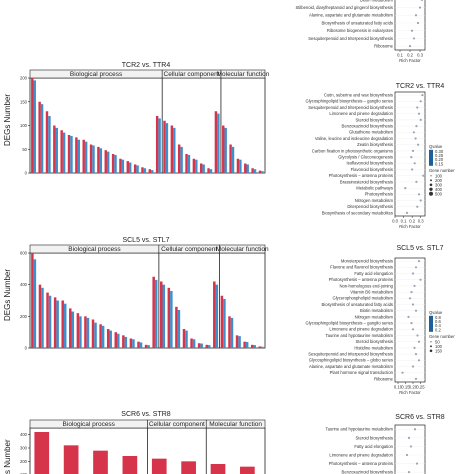 This screenshot has height=474, width=474. Describe the element at coordinates (372, 169) in the screenshot. I see `pathway-label: Flavonoid biosynthesis` at that location.